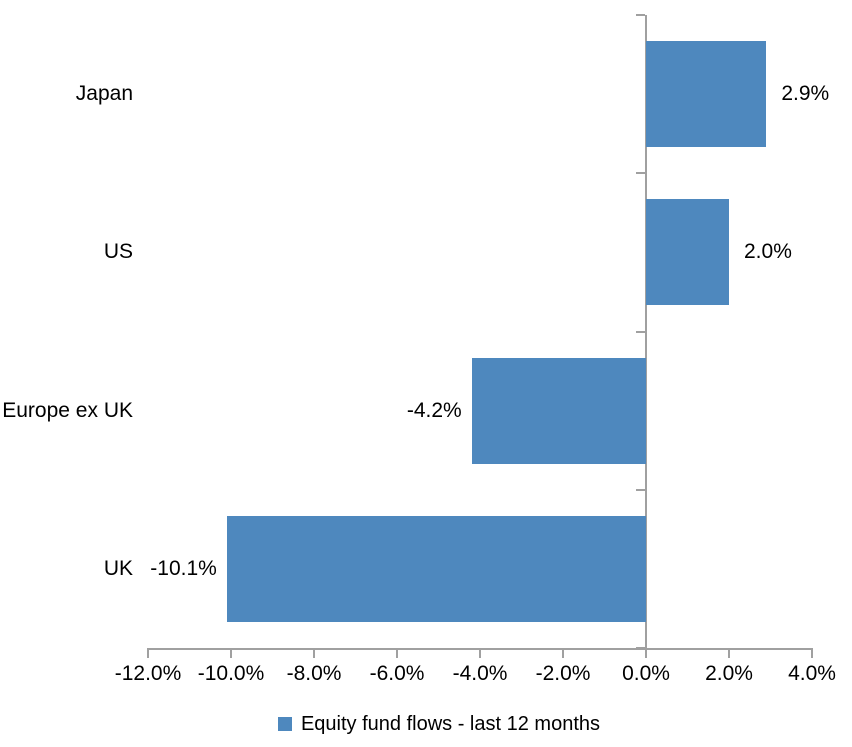  I want to click on x-tick-label: -10.0%, so click(231, 673).